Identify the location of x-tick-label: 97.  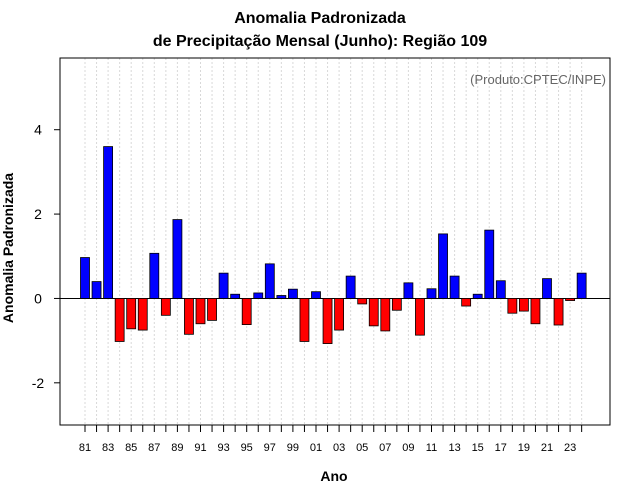
(270, 448).